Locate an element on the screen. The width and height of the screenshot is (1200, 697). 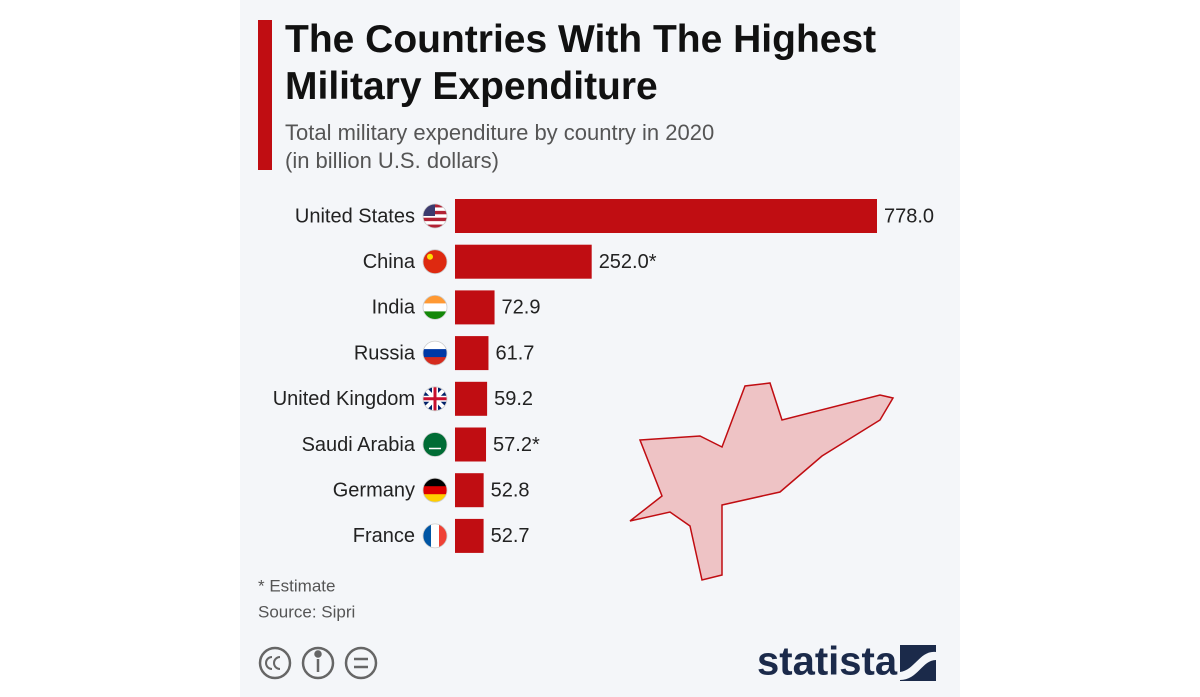
category-label: France is located at coordinates (384, 536).